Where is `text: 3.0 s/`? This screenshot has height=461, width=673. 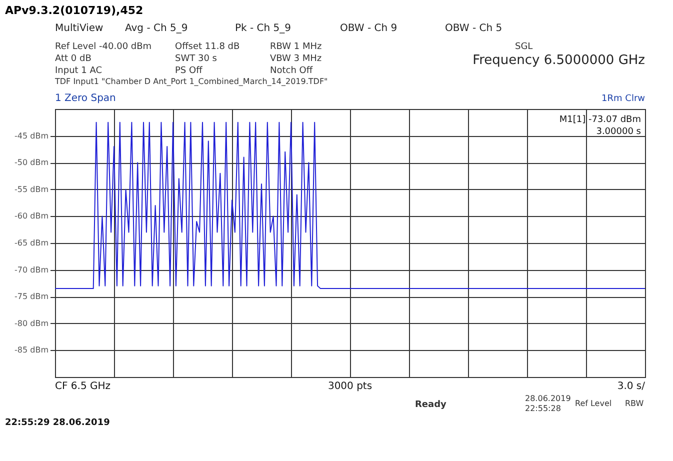
text: 3.0 s/ is located at coordinates (631, 386).